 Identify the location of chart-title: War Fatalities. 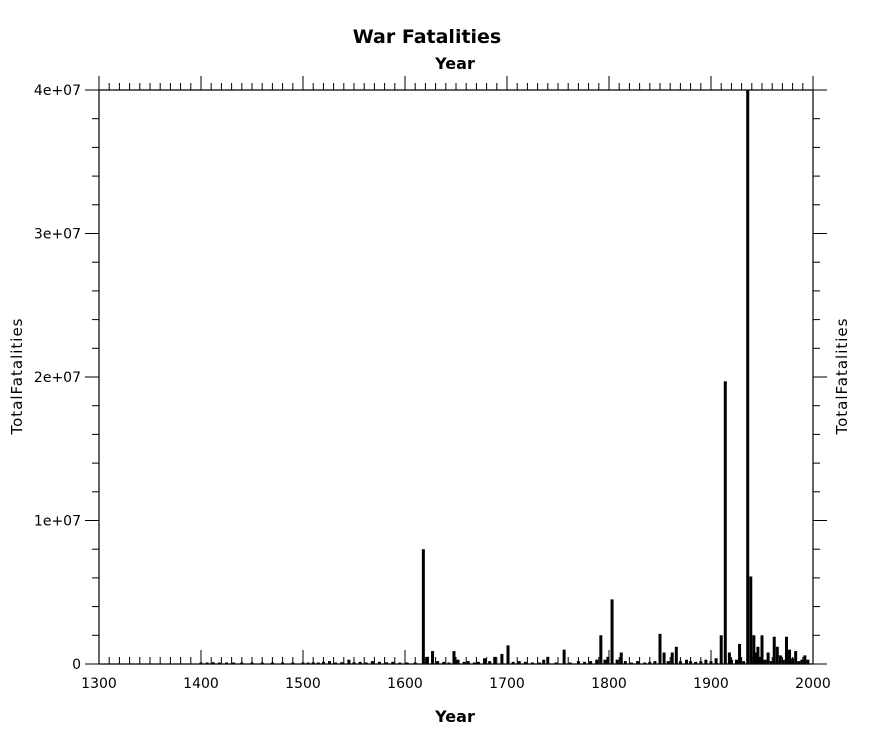
(427, 37).